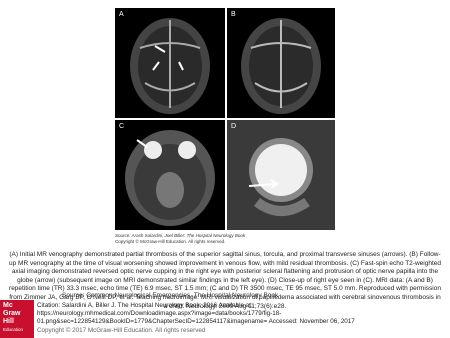 This screenshot has width=450, height=338. Describe the element at coordinates (122, 126) in the screenshot. I see `panel-label: C` at that location.